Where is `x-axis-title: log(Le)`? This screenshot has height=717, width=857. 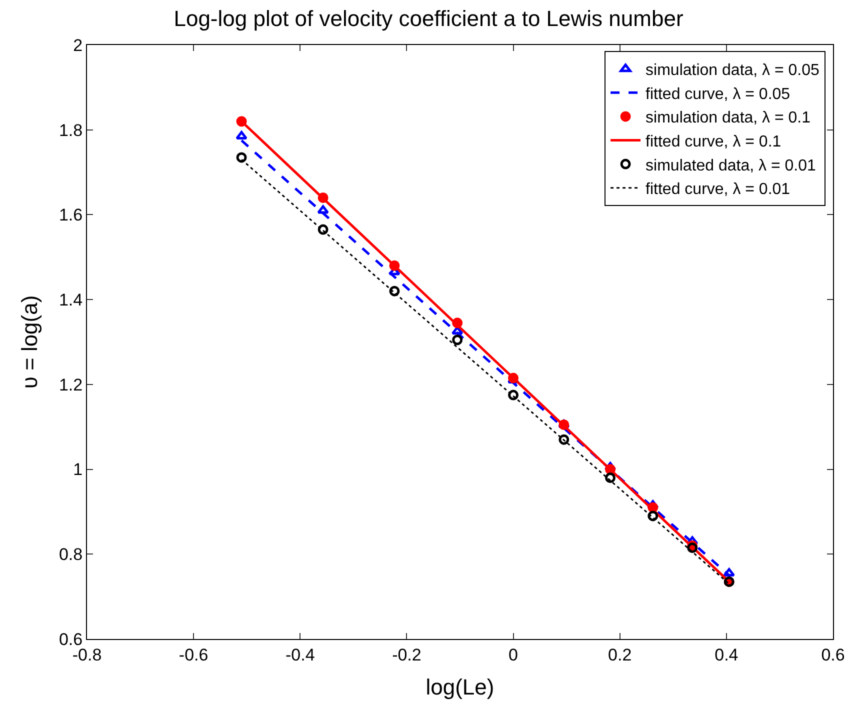
x-axis-title: log(Le) is located at coordinates (460, 687).